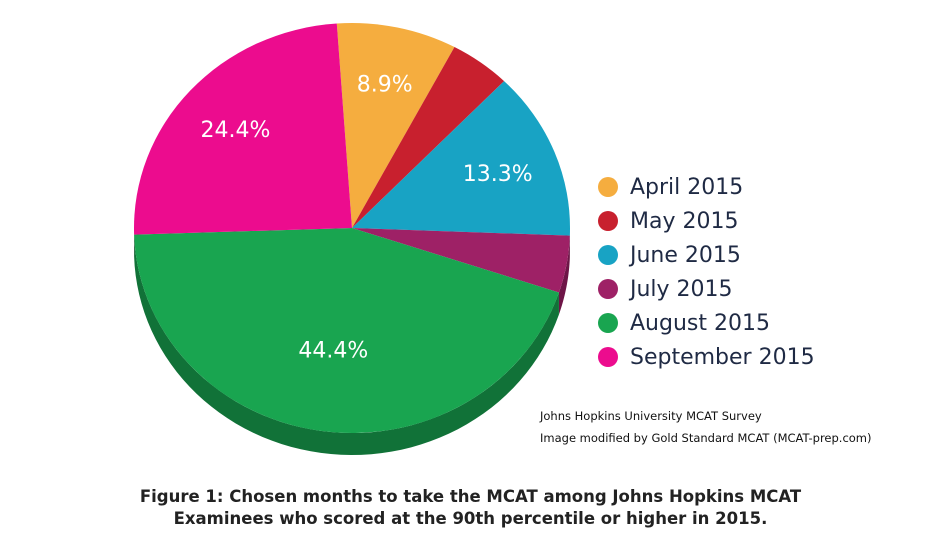  I want to click on legend-item-june-2015: June 2015, so click(706, 255).